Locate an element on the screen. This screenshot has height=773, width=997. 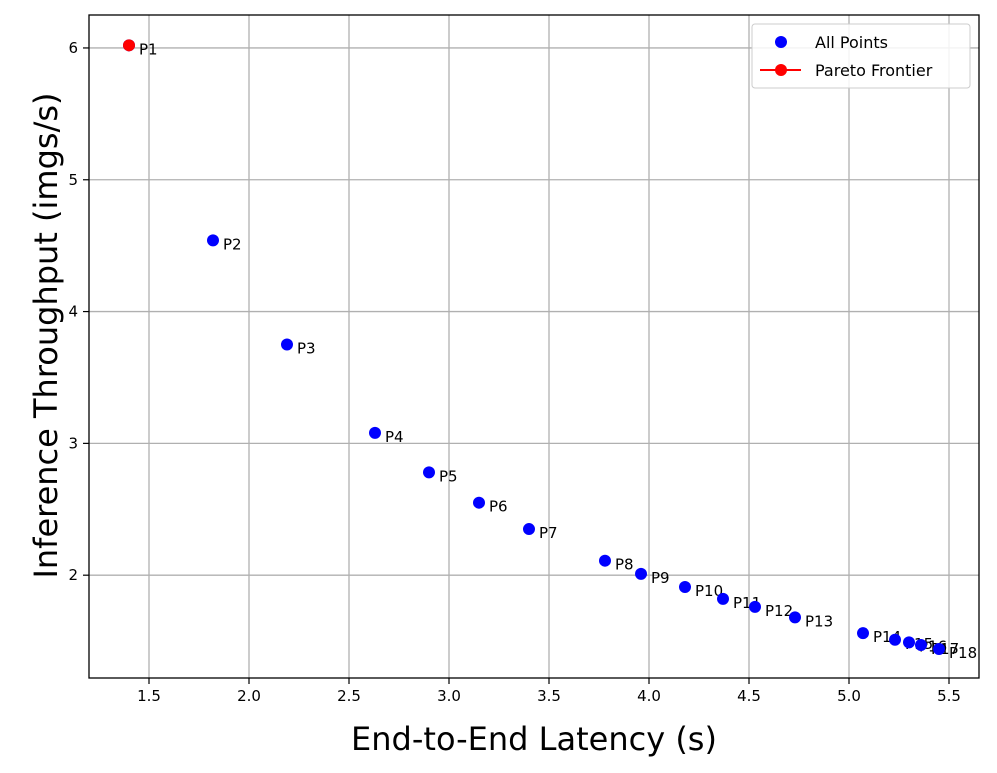
x-tick-label: 2.5 is located at coordinates (349, 696).